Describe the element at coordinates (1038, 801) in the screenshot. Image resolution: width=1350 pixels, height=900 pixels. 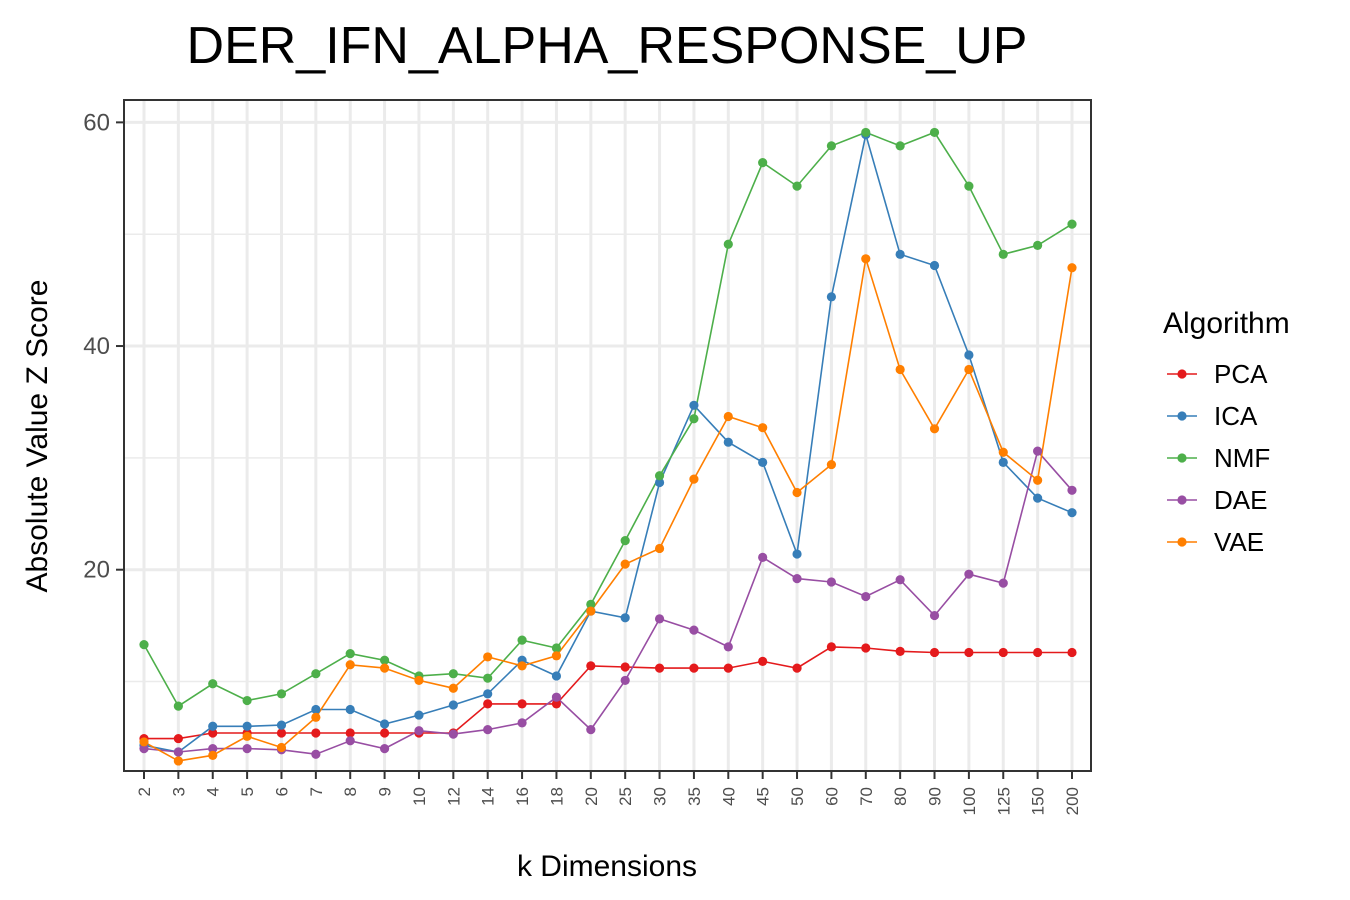
I see `x-tick-label: 150` at that location.